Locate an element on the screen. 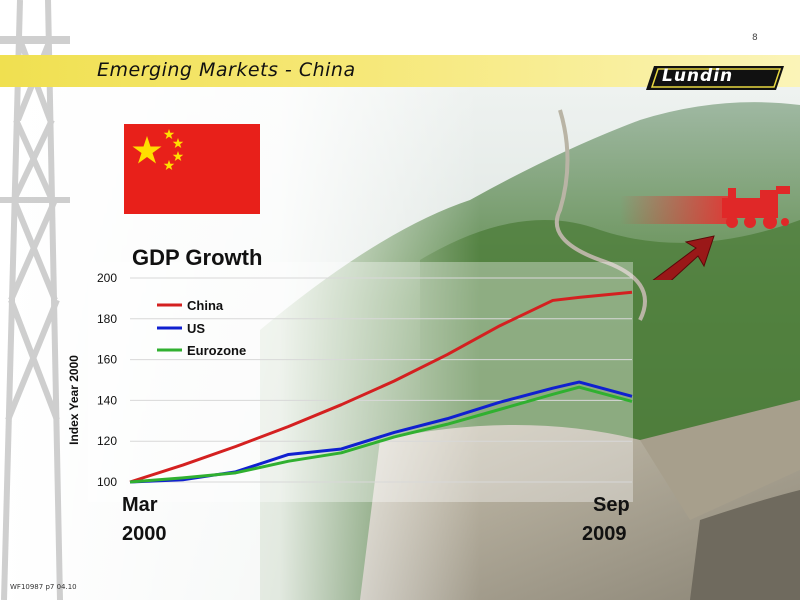  legend-label-us: US is located at coordinates (196, 328).